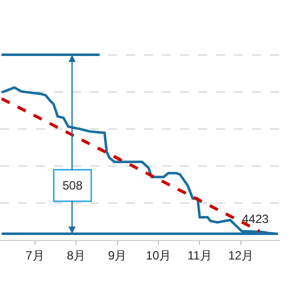 Image resolution: width=300 pixels, height=300 pixels. I want to click on annotation: 508, so click(72, 185).